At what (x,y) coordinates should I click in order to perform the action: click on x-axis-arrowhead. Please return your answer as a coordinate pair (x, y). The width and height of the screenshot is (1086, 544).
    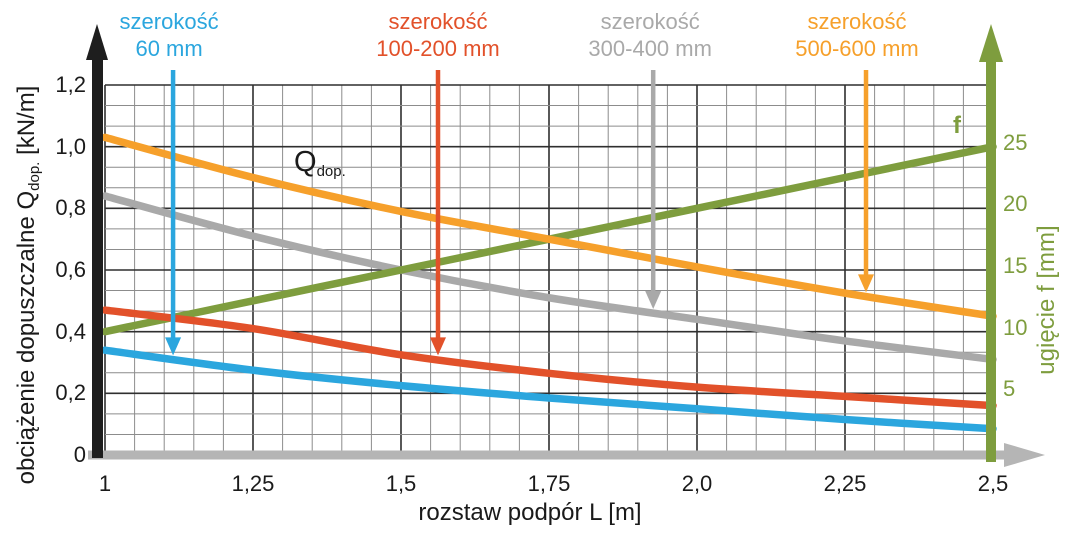
    Looking at the image, I should click on (1024, 455).